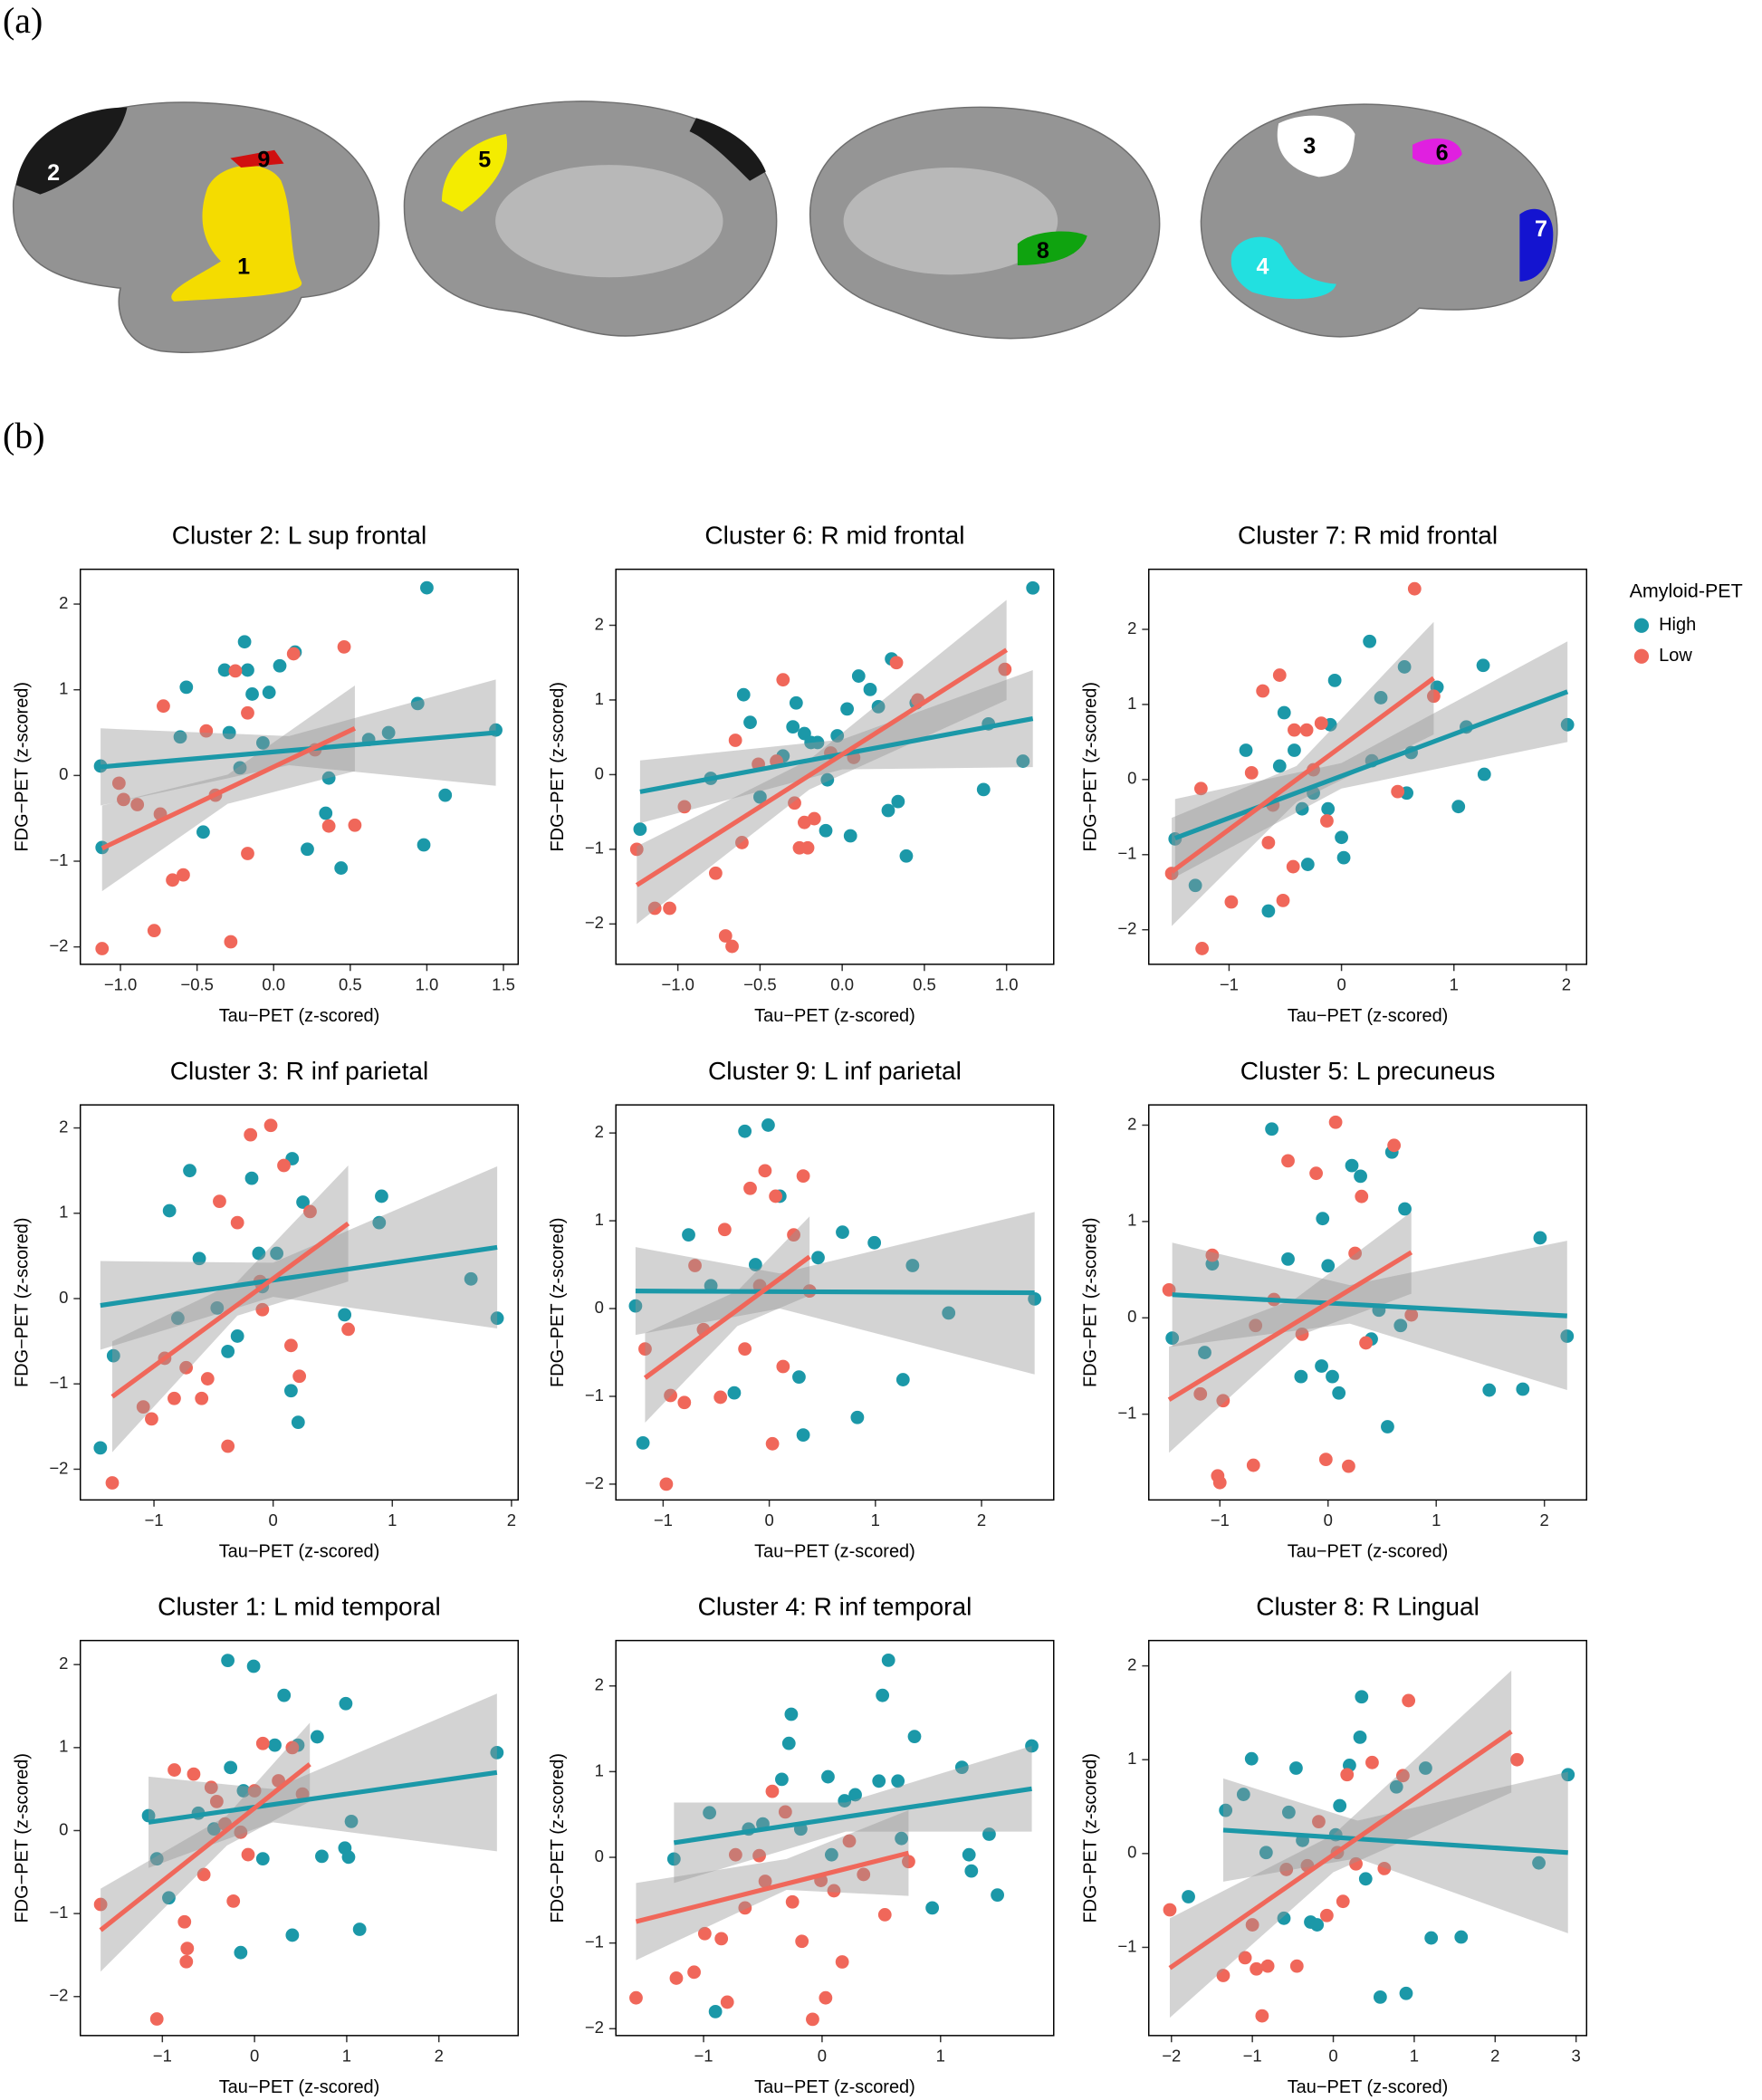 This screenshot has height=2100, width=1762. I want to click on fit-line, so click(205, 1847).